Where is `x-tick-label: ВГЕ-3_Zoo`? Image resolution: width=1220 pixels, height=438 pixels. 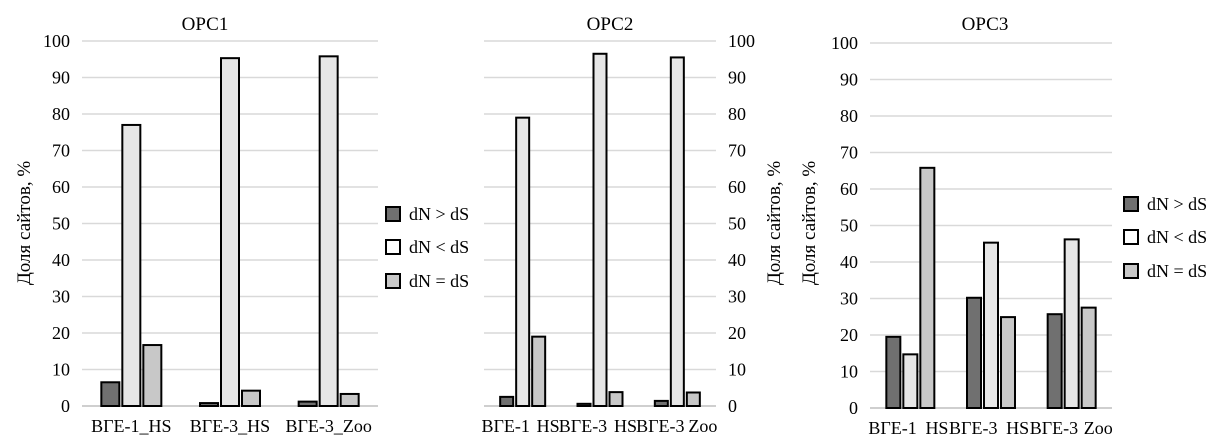
x-tick-label: ВГЕ-3_Zoo is located at coordinates (328, 426).